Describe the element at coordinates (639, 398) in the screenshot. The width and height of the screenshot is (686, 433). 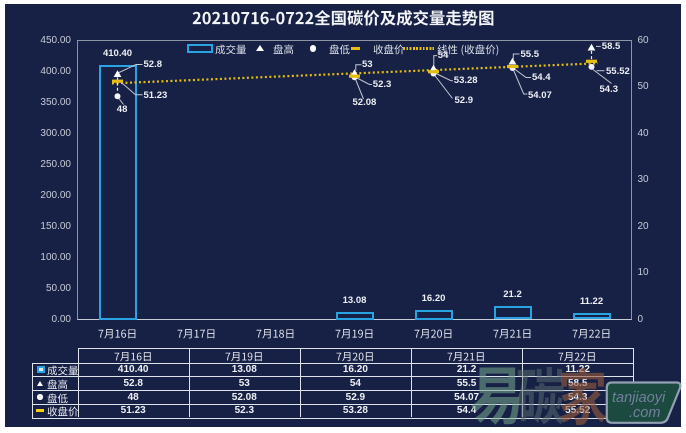
I see `svg-text: tanjiaoyi` at that location.